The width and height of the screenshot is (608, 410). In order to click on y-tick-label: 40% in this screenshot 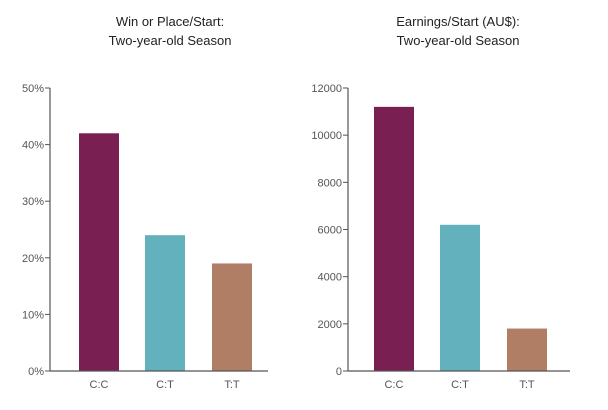, I will do `click(33, 146)`.